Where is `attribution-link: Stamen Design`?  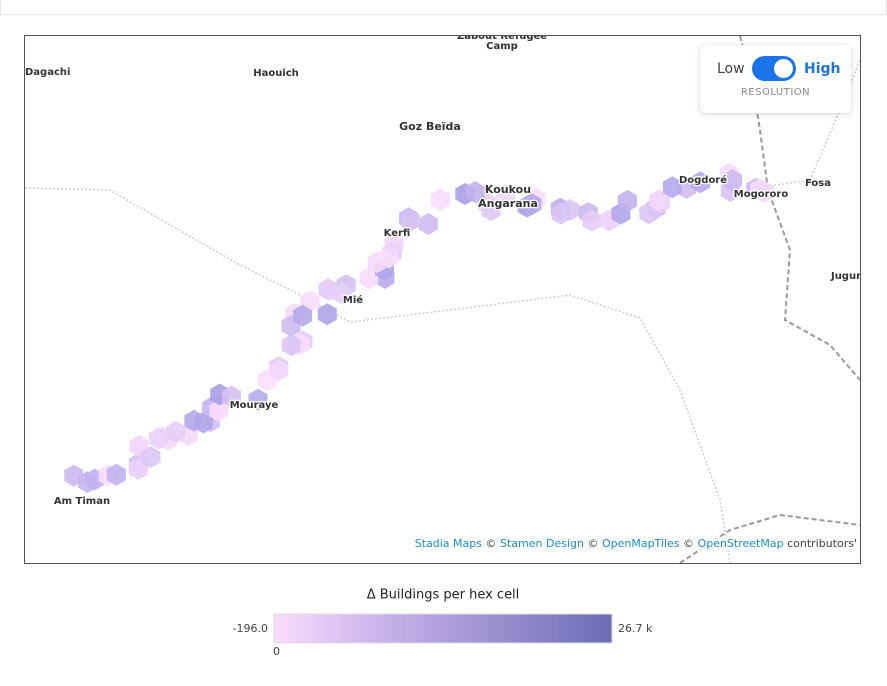 attribution-link: Stamen Design is located at coordinates (541, 543).